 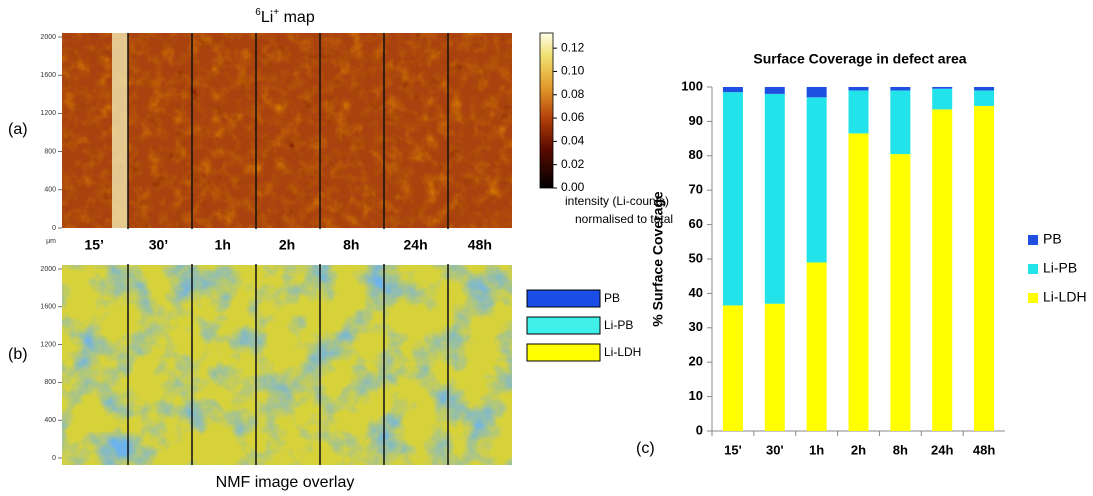 I want to click on colorbar-tick-label: 0.02, so click(x=573, y=164).